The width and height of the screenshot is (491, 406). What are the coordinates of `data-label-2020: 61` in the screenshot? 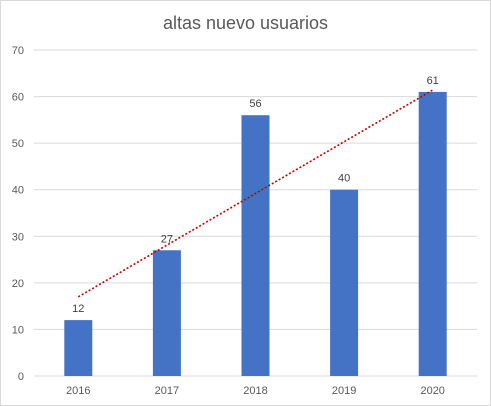 It's located at (433, 81).